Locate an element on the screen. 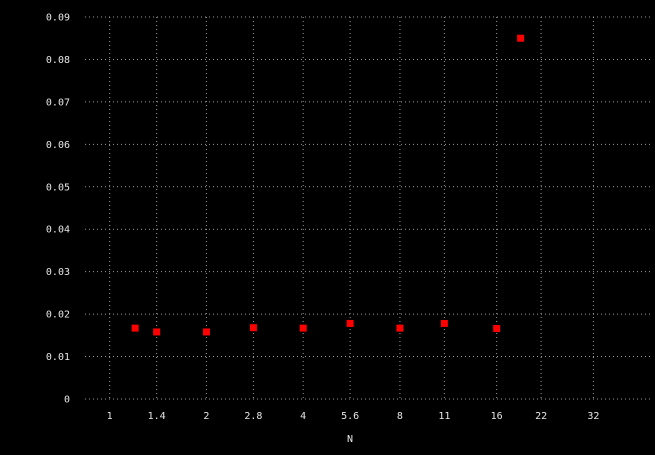  y-tick-label: 0.05 is located at coordinates (58, 187).